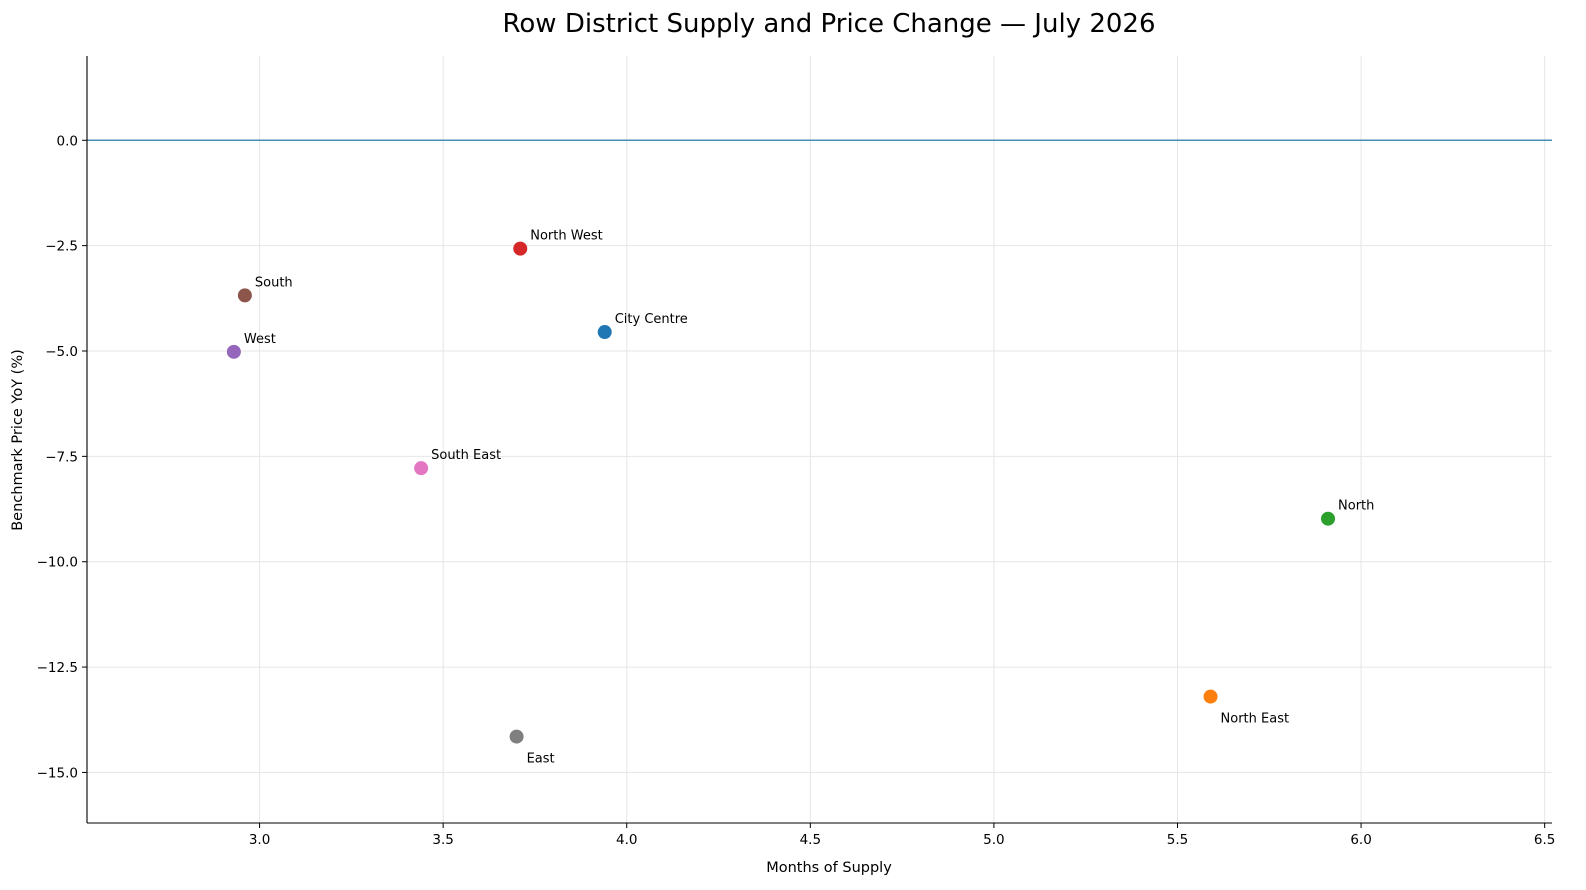  Describe the element at coordinates (61, 247) in the screenshot. I see `y-tick-label: −2.5` at that location.